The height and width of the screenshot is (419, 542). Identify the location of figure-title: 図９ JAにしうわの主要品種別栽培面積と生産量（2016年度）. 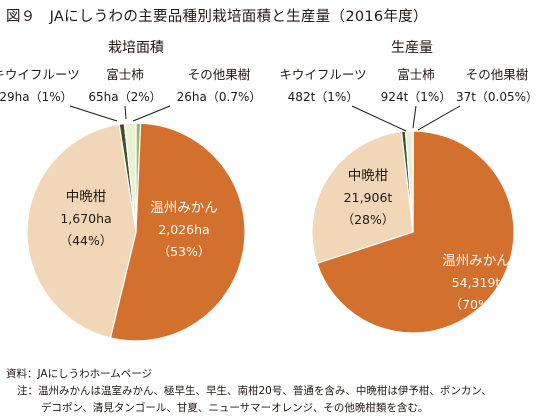
(217, 15).